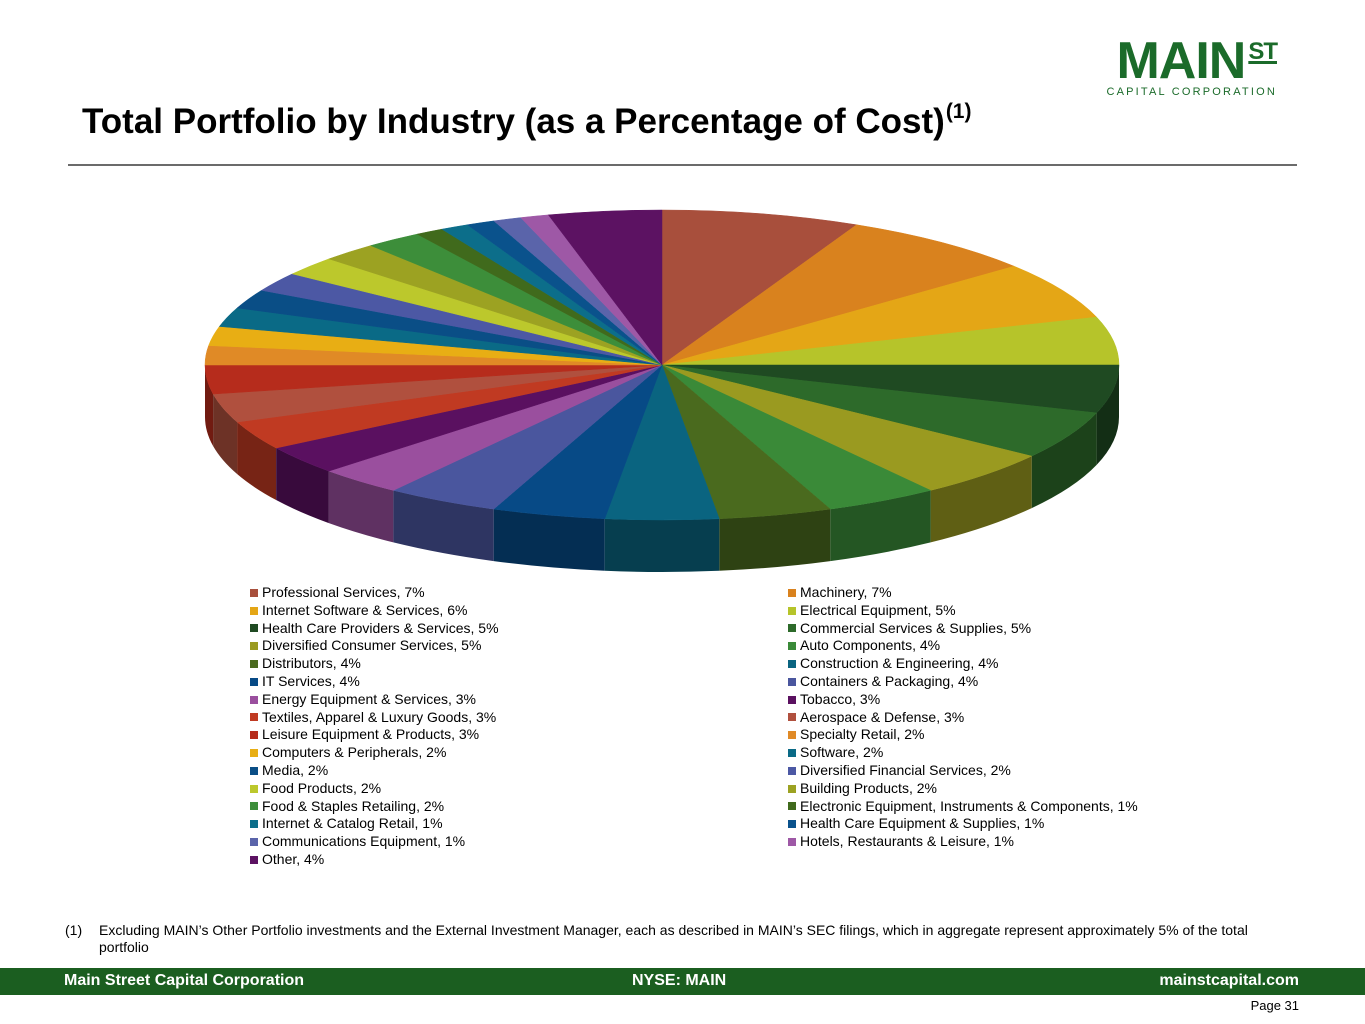 The image size is (1365, 1024). I want to click on legend-label: Internet & Catalog Retail, 1%, so click(352, 823).